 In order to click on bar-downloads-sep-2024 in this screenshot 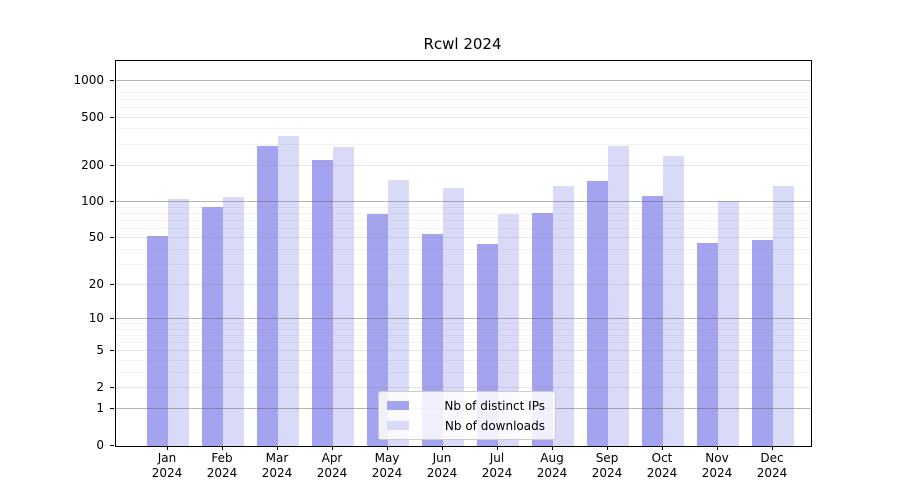, I will do `click(618, 296)`.